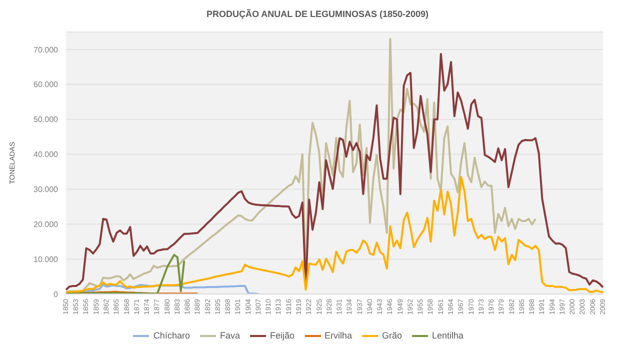 This screenshot has width=635, height=345. What do you see at coordinates (171, 335) in the screenshot?
I see `legend-label: Chícharo` at bounding box center [171, 335].